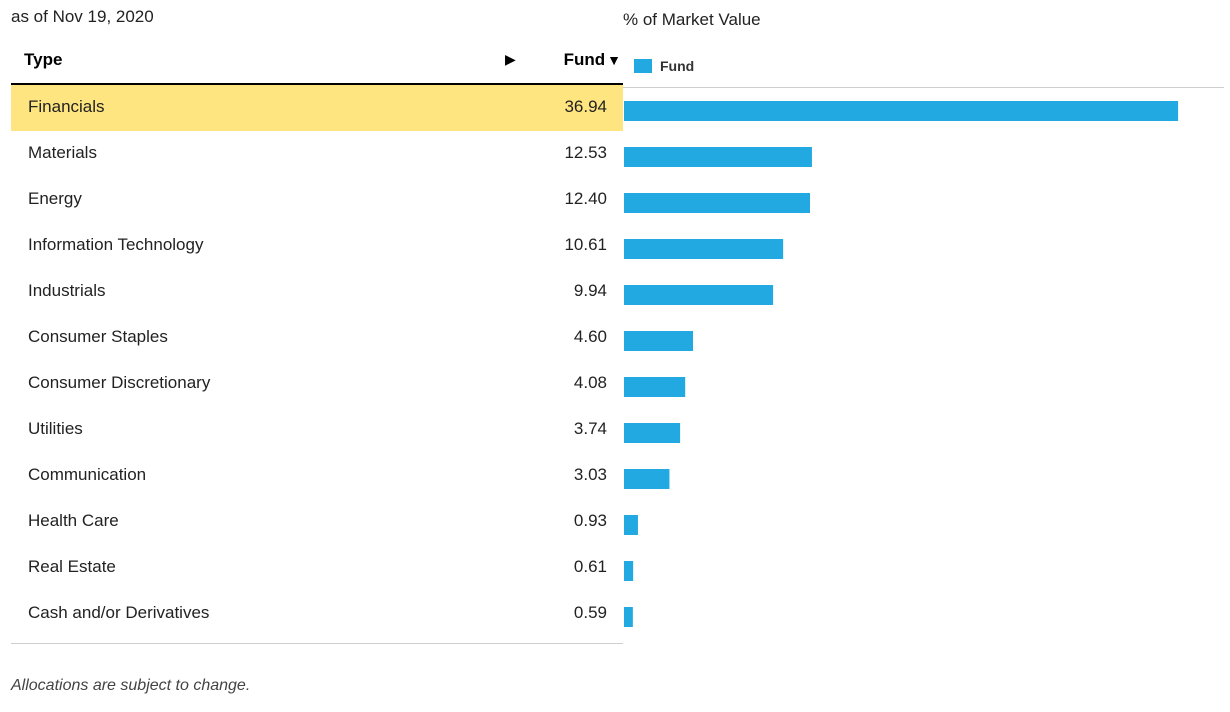 This screenshot has width=1230, height=712. I want to click on table-row: Health Care 0.93, so click(317, 522).